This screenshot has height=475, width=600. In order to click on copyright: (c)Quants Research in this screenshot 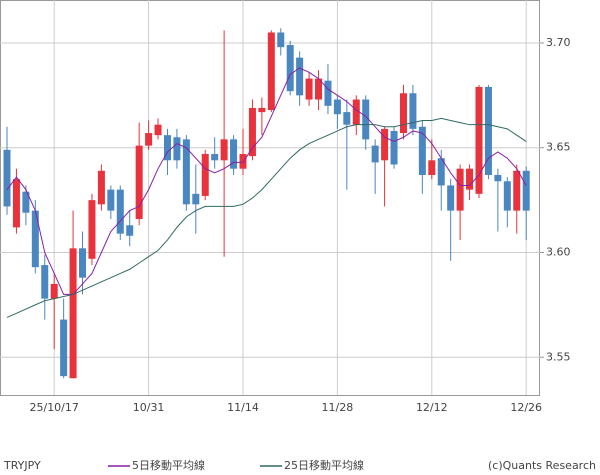, I will do `click(542, 465)`.